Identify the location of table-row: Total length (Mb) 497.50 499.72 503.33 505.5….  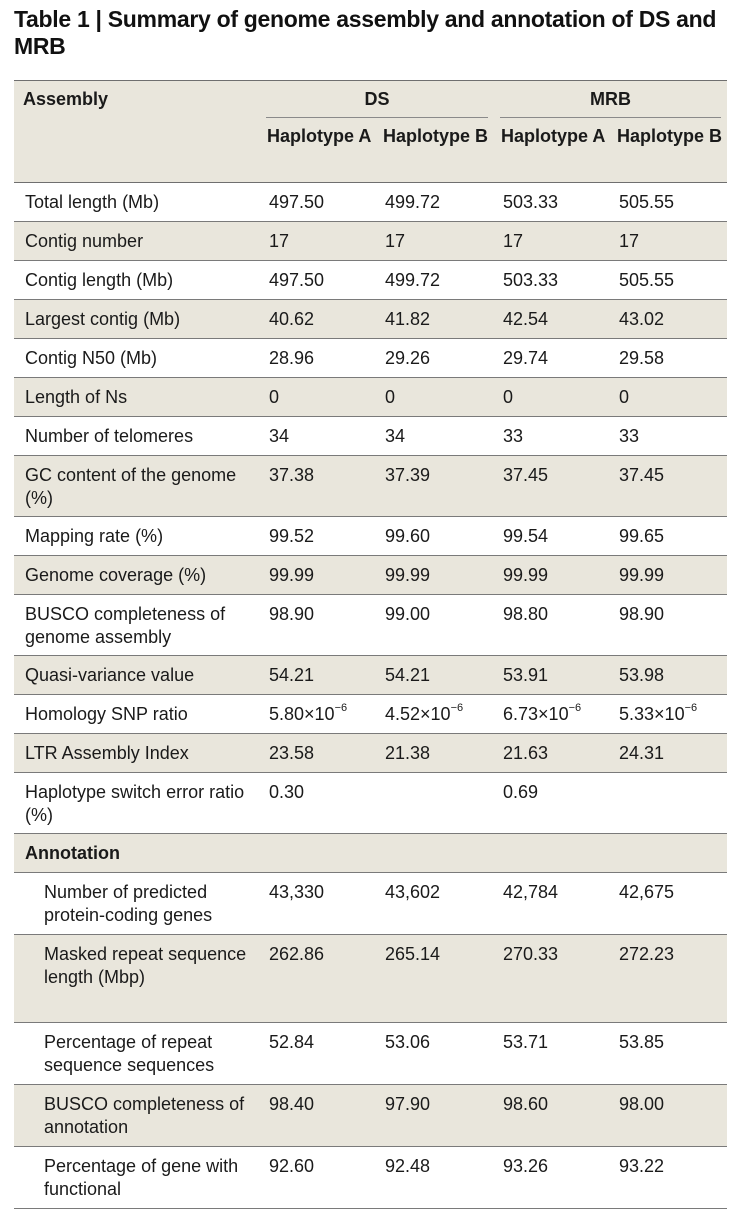
(371, 202).